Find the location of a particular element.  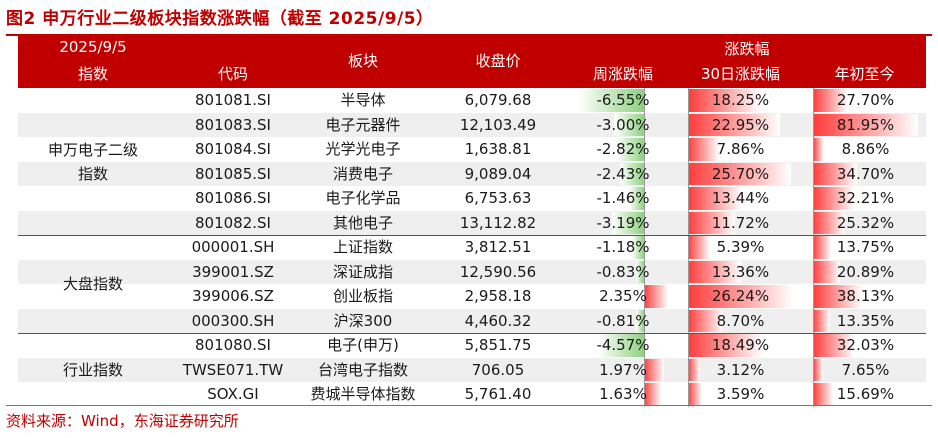

cell-week: 1.97% is located at coordinates (623, 369).